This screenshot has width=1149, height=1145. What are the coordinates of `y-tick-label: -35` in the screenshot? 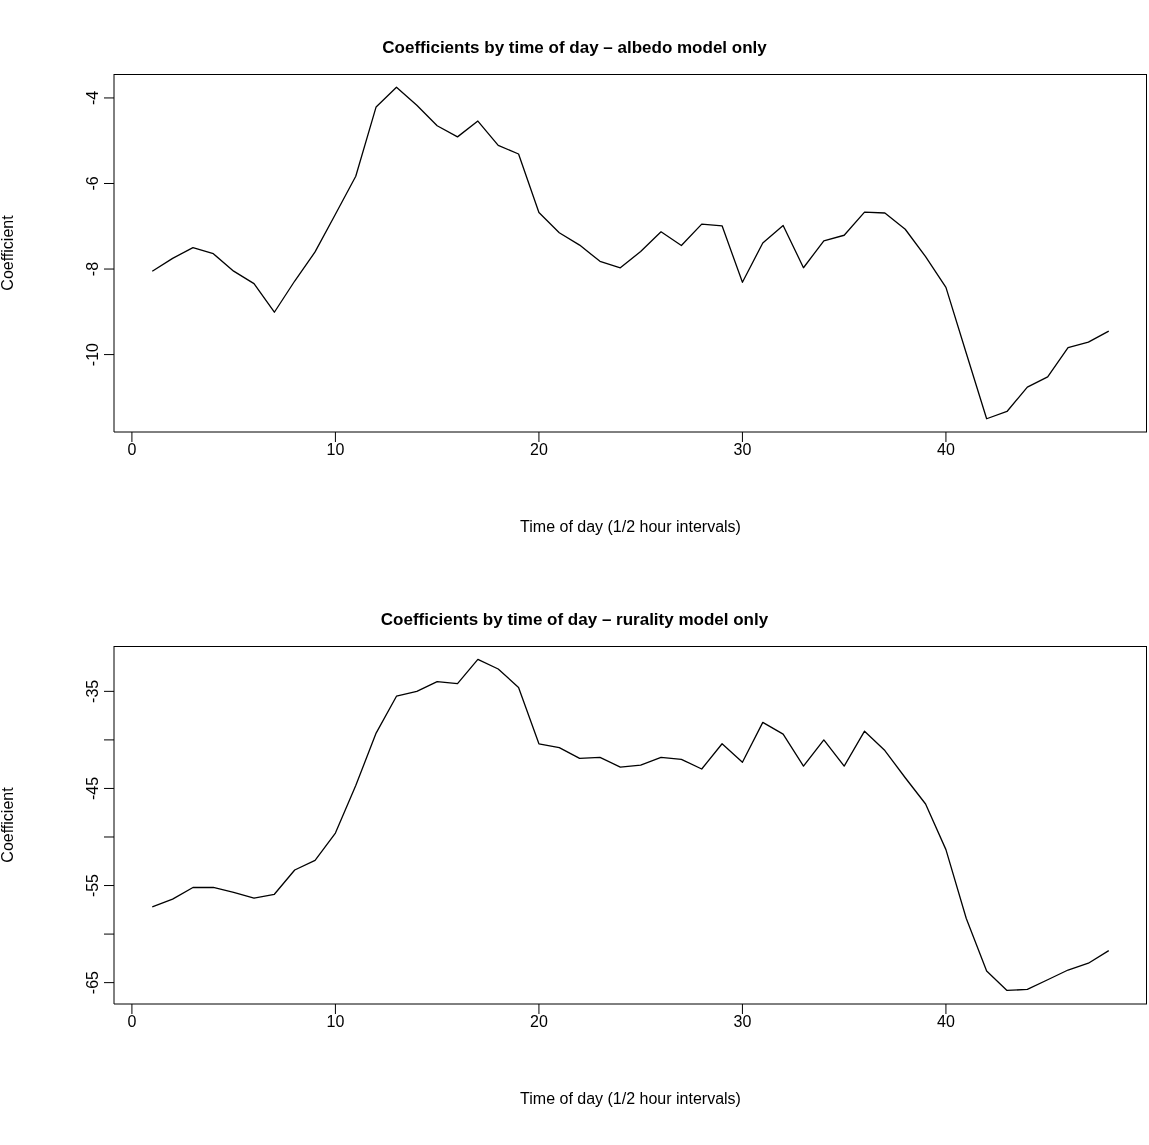 It's located at (92, 691).